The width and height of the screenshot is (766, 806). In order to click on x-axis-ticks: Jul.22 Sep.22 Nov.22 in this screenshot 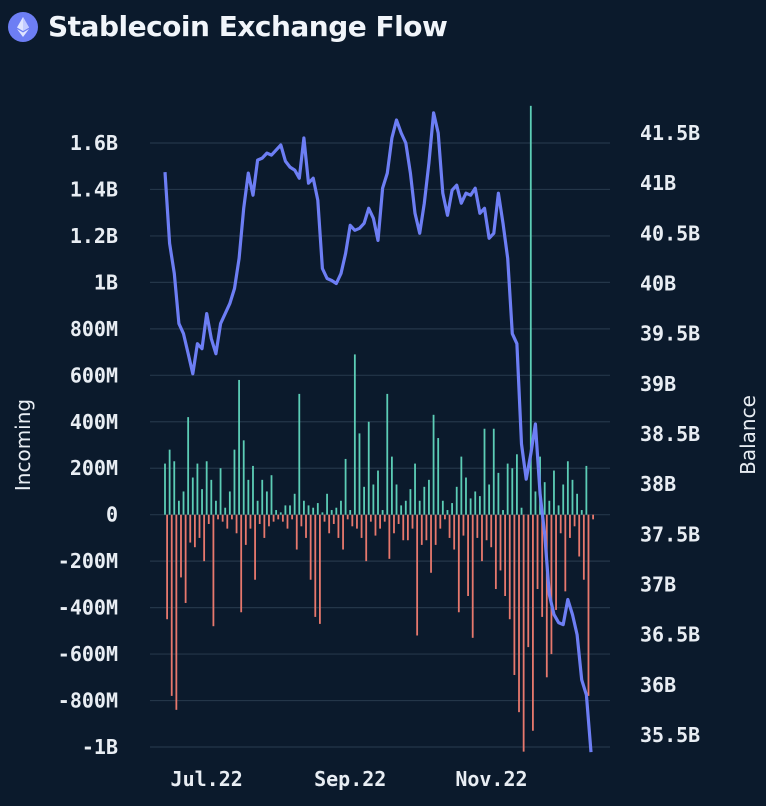, I will do `click(349, 779)`.